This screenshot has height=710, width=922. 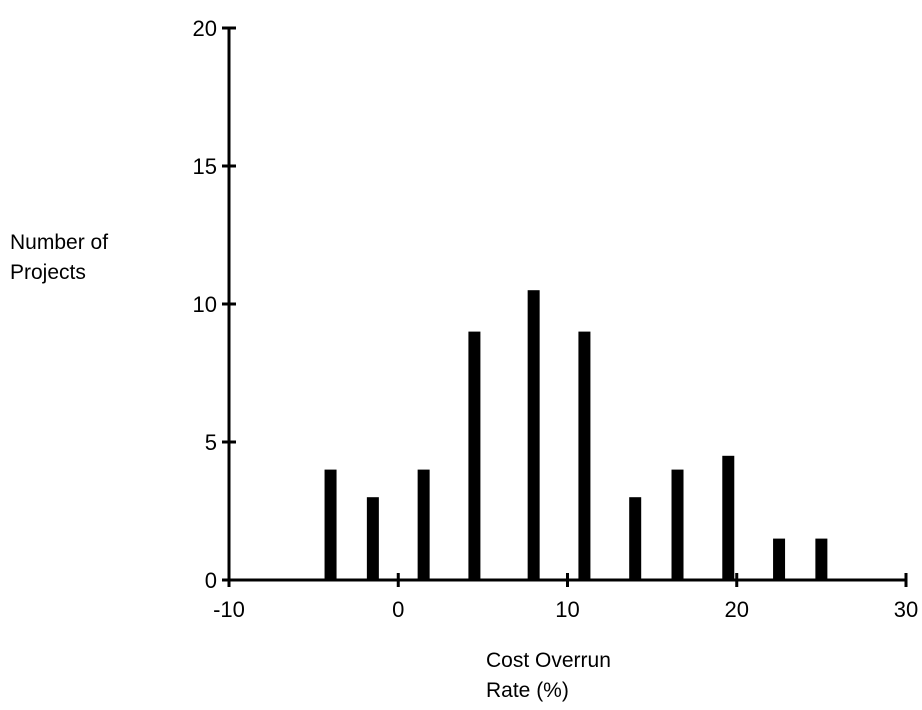 I want to click on y-axis-title-line-2: Projects, so click(x=48, y=272).